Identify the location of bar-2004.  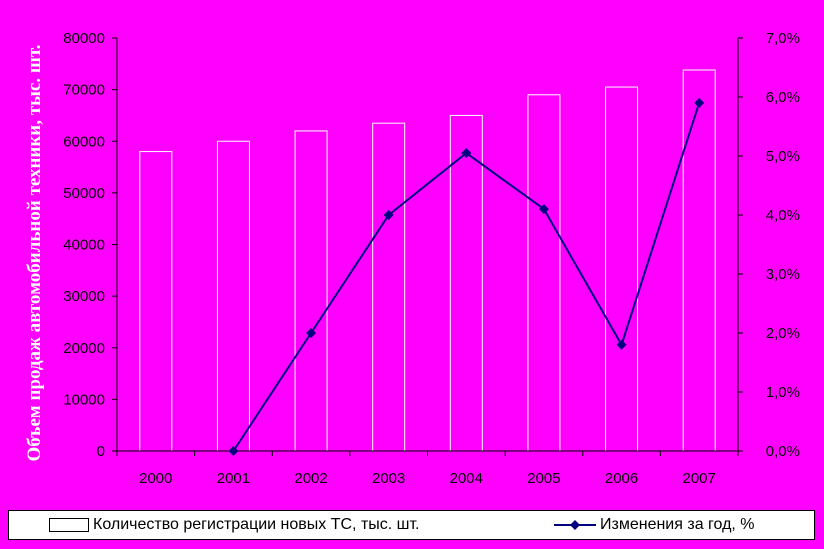
(466, 283).